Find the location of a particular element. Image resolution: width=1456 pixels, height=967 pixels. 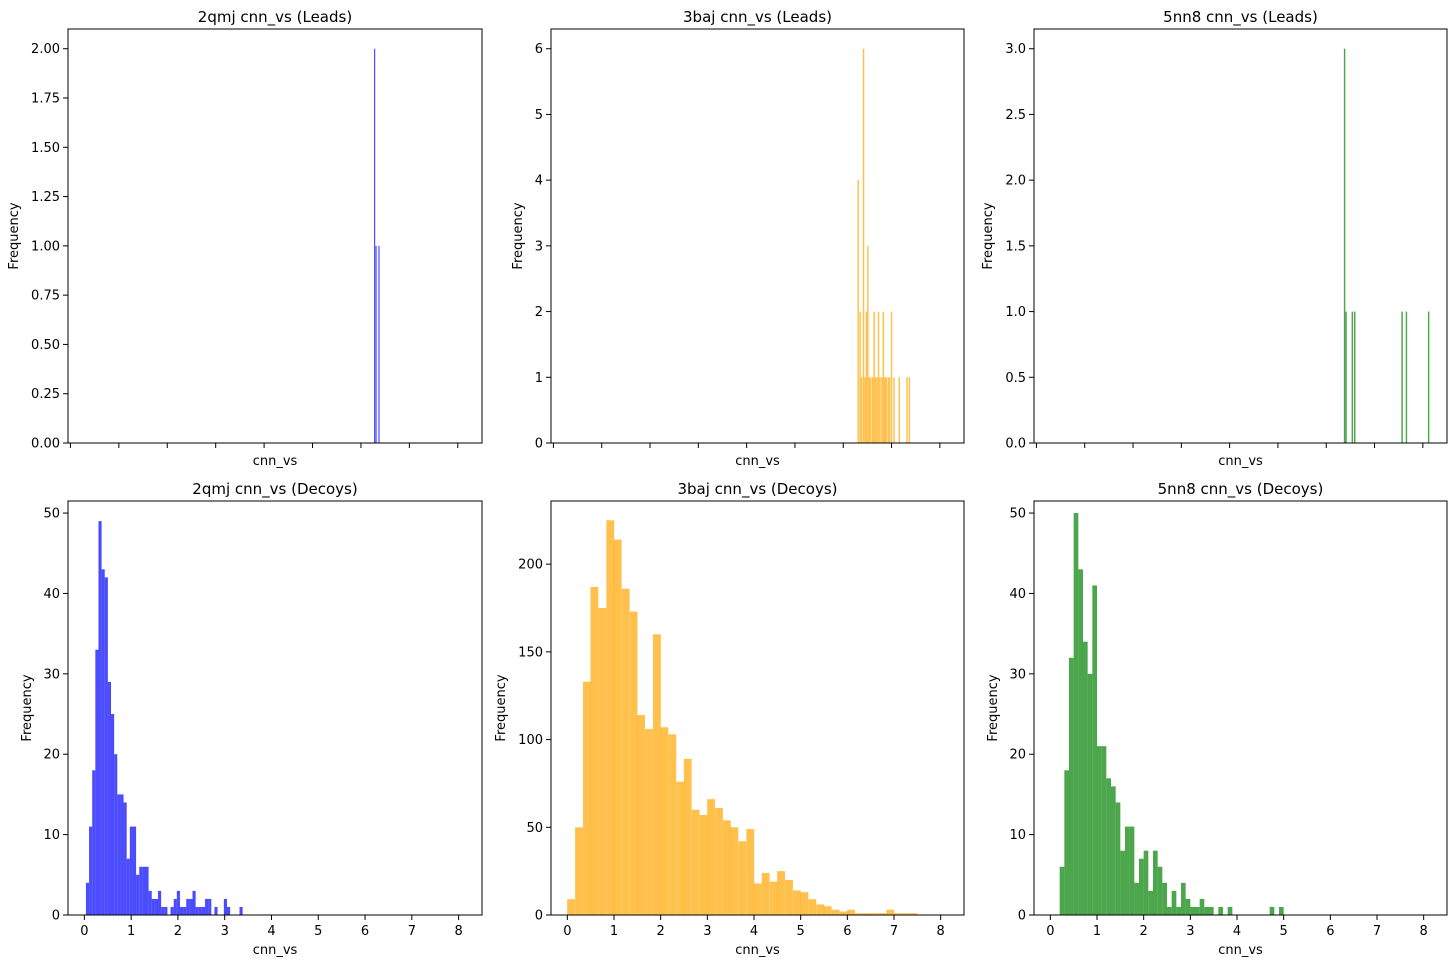

y-tick-label: 50 is located at coordinates (51, 514).